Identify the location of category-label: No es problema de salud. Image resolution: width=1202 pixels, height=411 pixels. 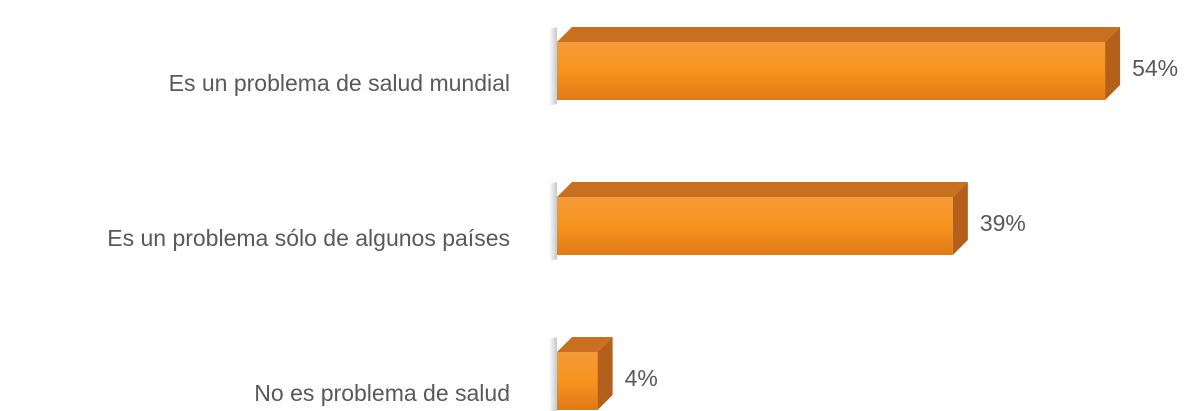
(382, 393).